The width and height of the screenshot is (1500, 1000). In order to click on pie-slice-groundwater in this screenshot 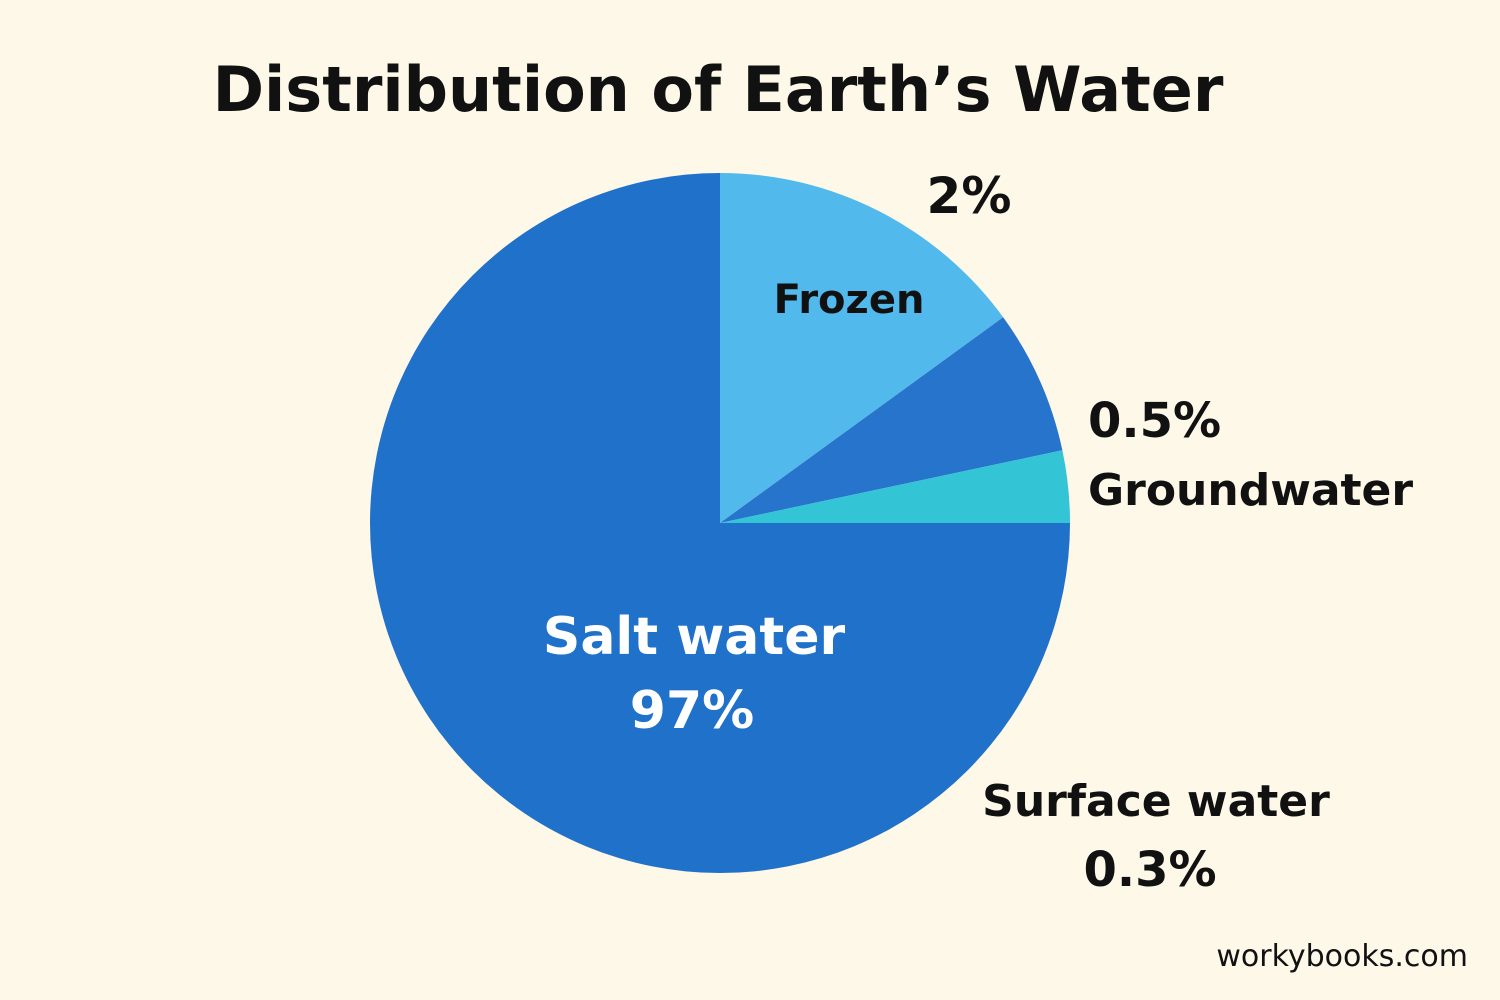, I will do `click(891, 420)`.